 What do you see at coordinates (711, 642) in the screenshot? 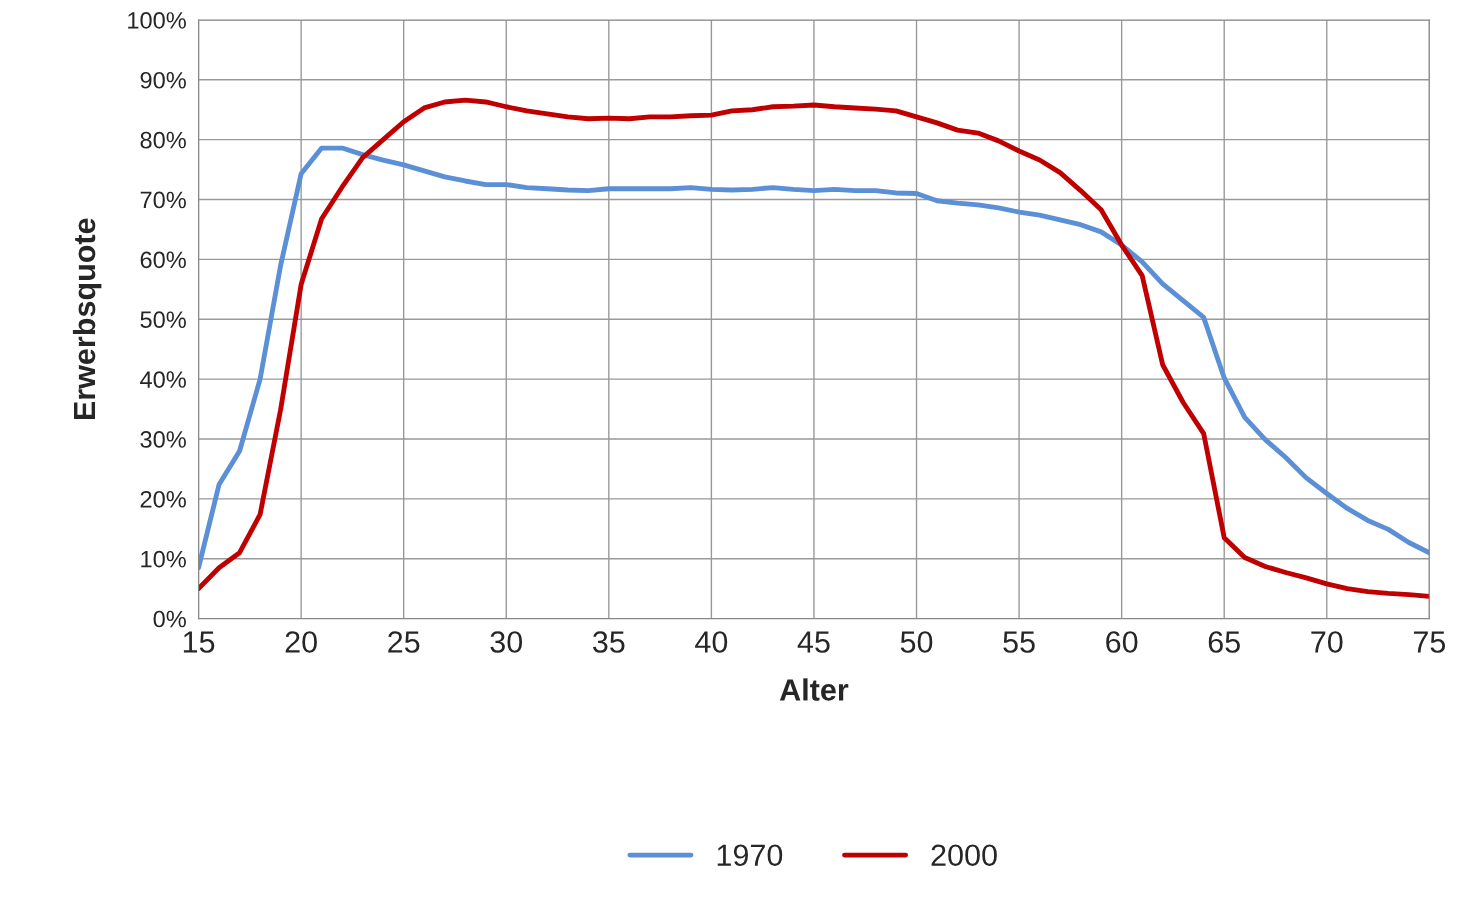
I see `x-tick-label: 40` at bounding box center [711, 642].